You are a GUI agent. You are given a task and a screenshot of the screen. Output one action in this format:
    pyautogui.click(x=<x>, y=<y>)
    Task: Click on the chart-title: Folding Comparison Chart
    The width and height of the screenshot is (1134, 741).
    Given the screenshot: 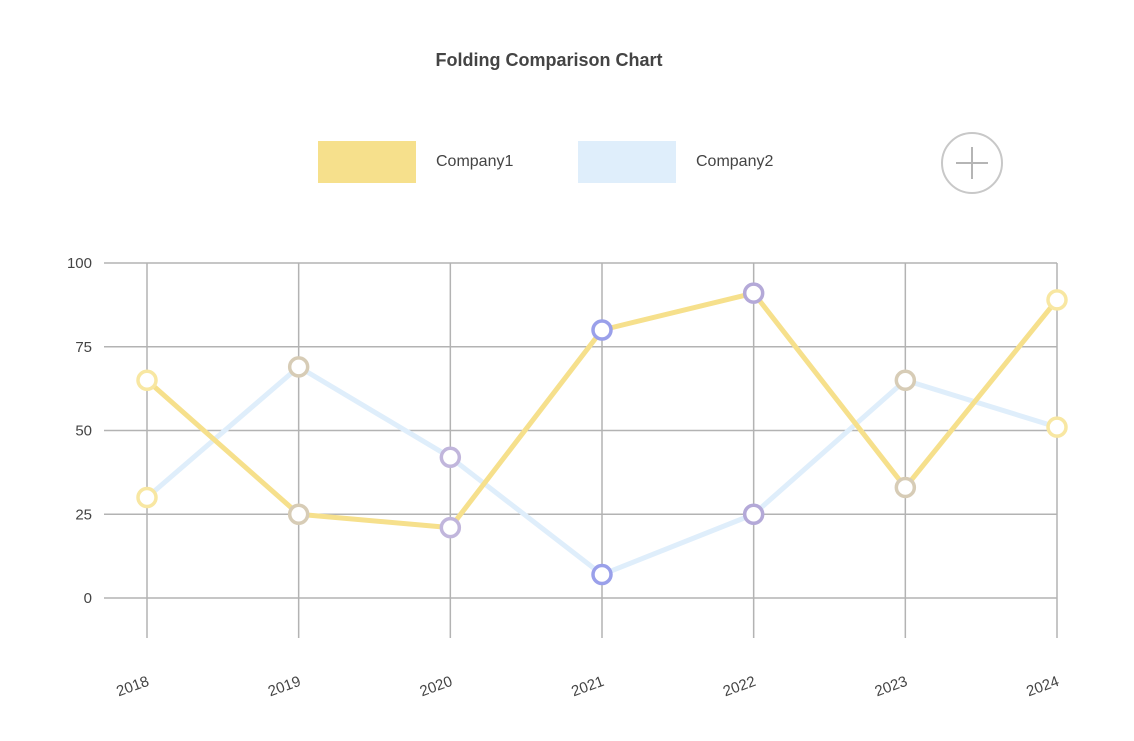 What is the action you would take?
    pyautogui.click(x=549, y=60)
    